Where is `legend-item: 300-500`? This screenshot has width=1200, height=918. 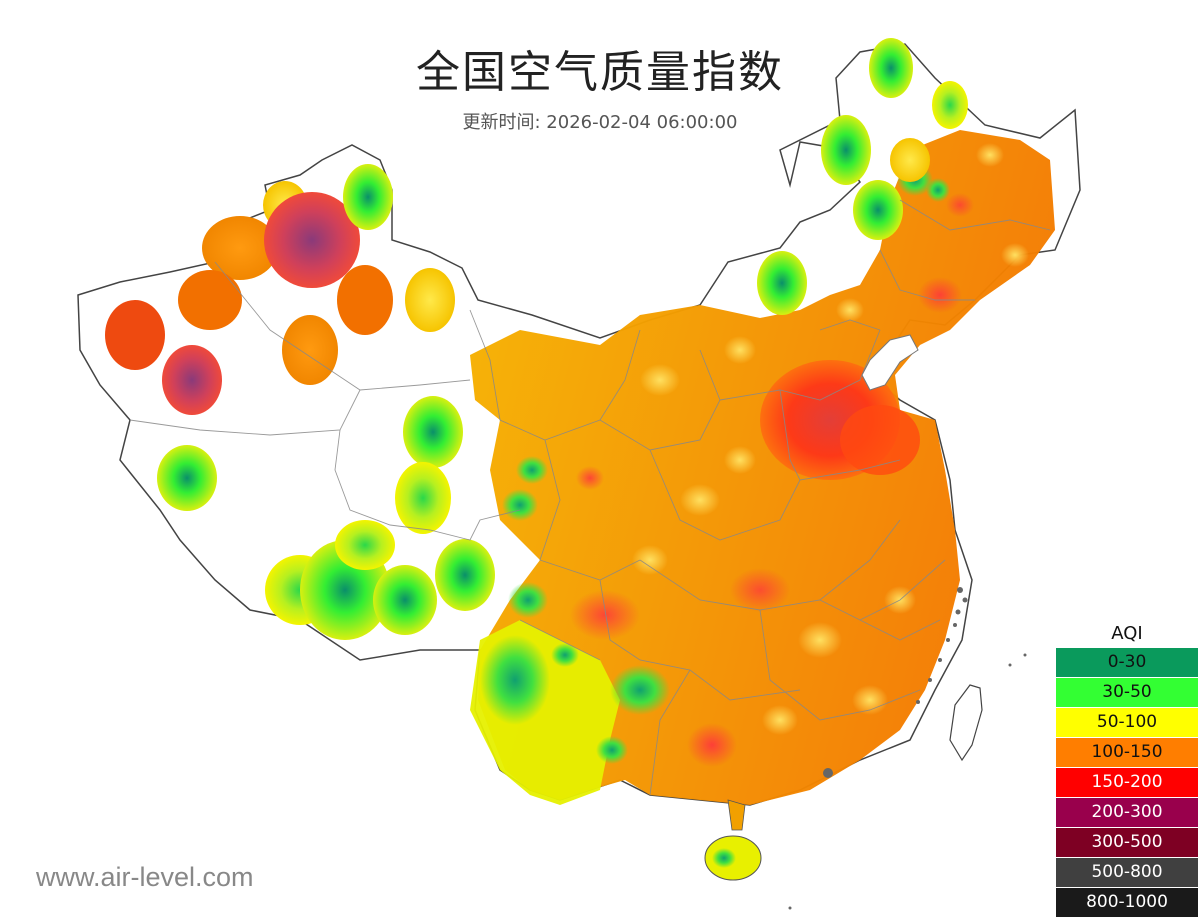 legend-item: 300-500 is located at coordinates (1127, 843).